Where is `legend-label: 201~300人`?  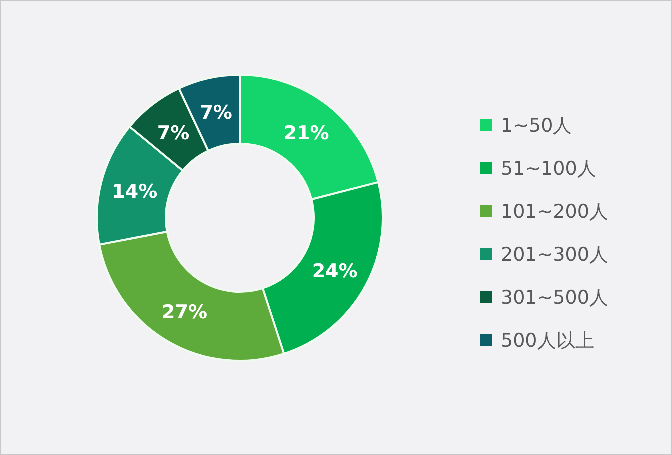
legend-label: 201~300人 is located at coordinates (554, 255).